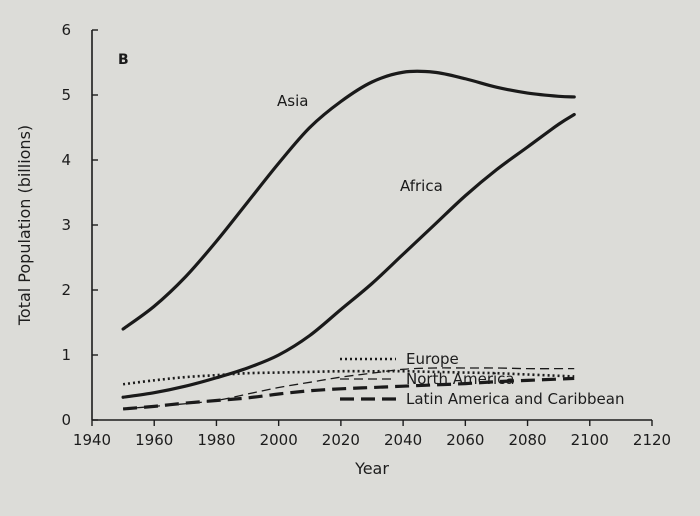  Describe the element at coordinates (460, 379) in the screenshot. I see `legend-label-north-america: North America` at that location.